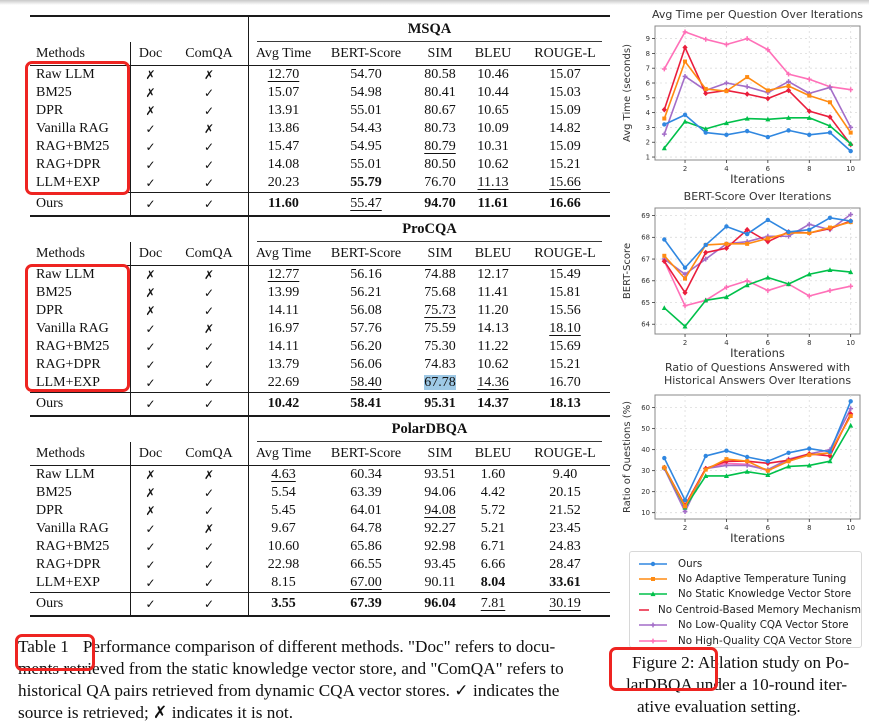 The width and height of the screenshot is (869, 724). What do you see at coordinates (283, 546) in the screenshot?
I see `metric-value: 10.60` at bounding box center [283, 546].